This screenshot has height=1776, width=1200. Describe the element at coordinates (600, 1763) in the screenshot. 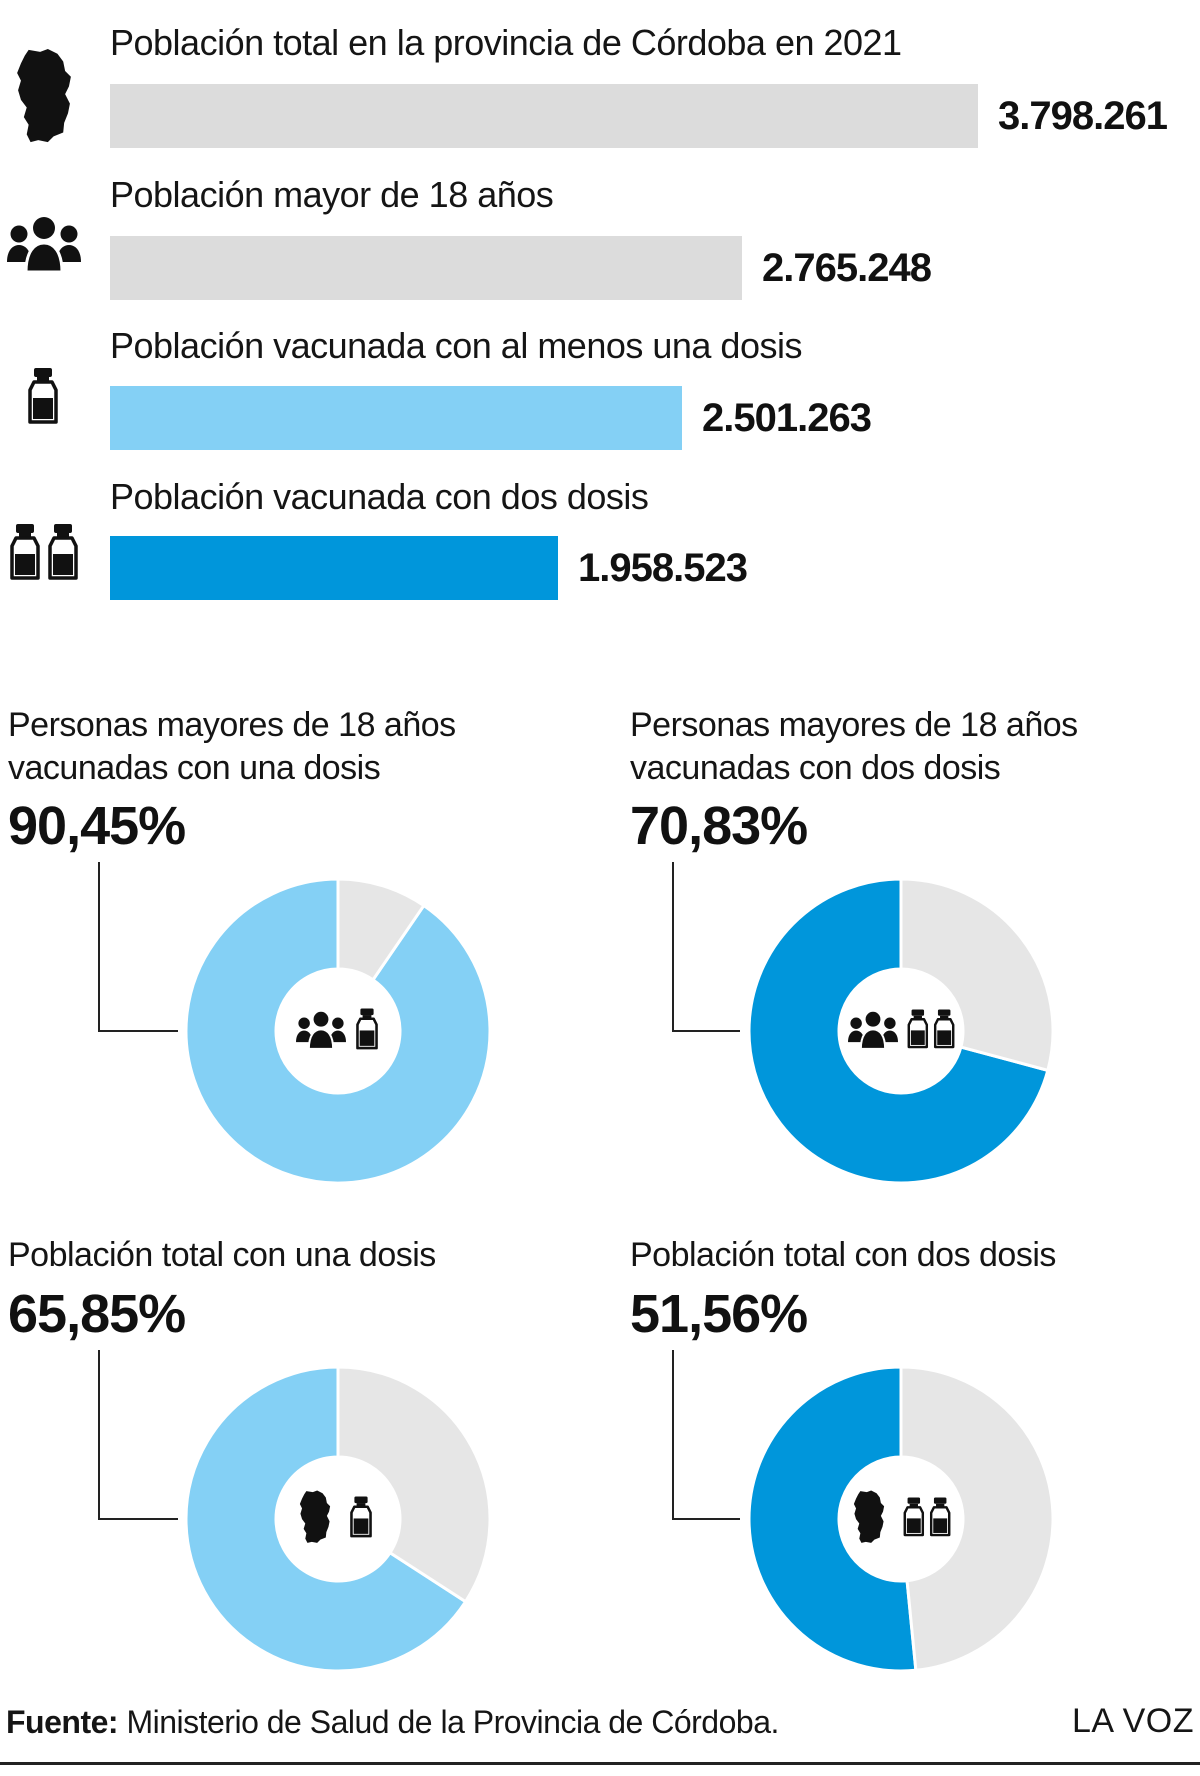

I see `bottom-rule` at that location.